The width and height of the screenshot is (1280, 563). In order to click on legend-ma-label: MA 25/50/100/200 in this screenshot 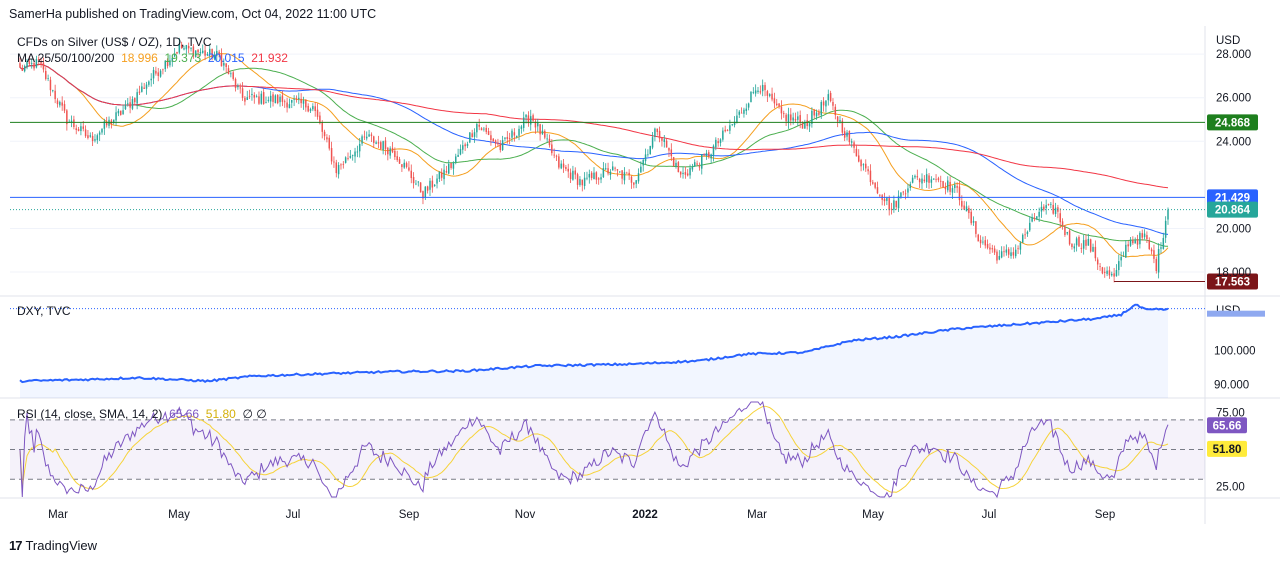, I will do `click(66, 58)`.